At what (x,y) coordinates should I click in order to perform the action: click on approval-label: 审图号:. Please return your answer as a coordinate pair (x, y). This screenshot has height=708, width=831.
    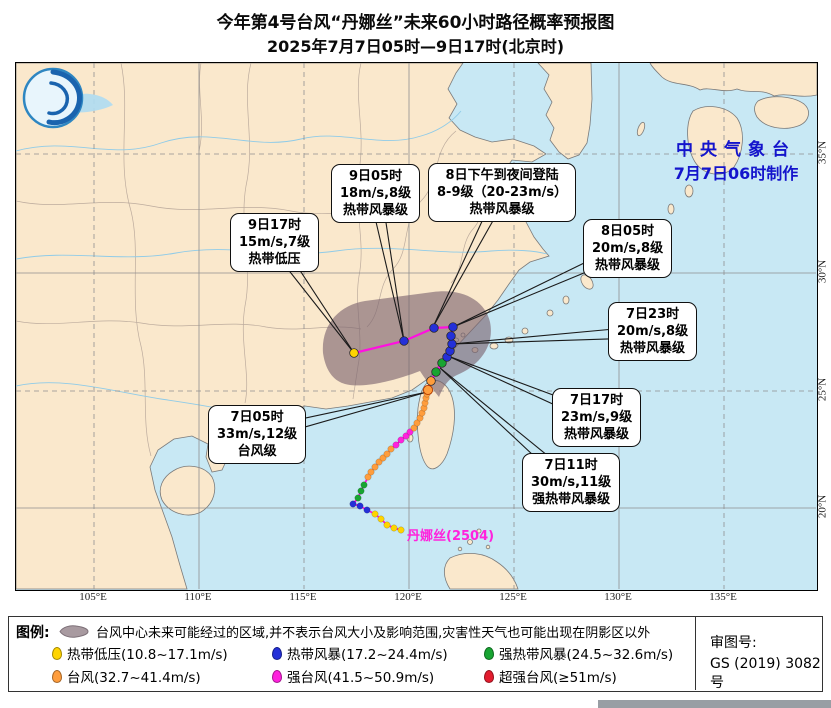
    Looking at the image, I should click on (733, 643).